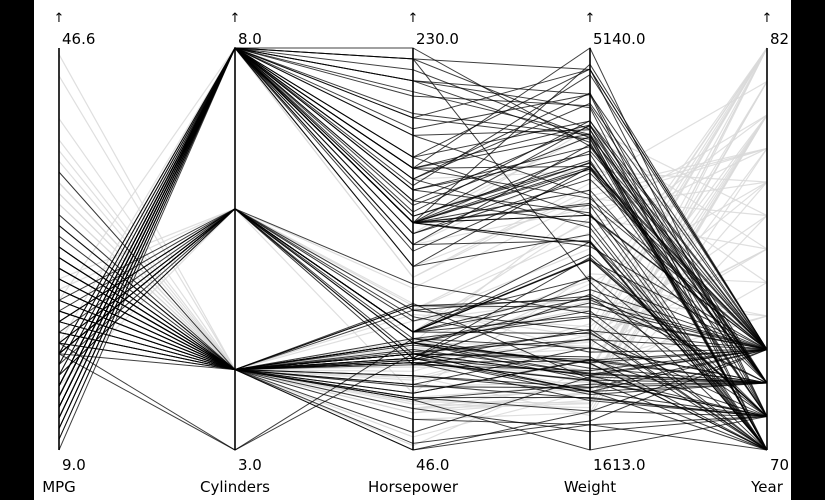 This screenshot has height=500, width=825. I want to click on axis-max-label: 8.0, so click(250, 39).